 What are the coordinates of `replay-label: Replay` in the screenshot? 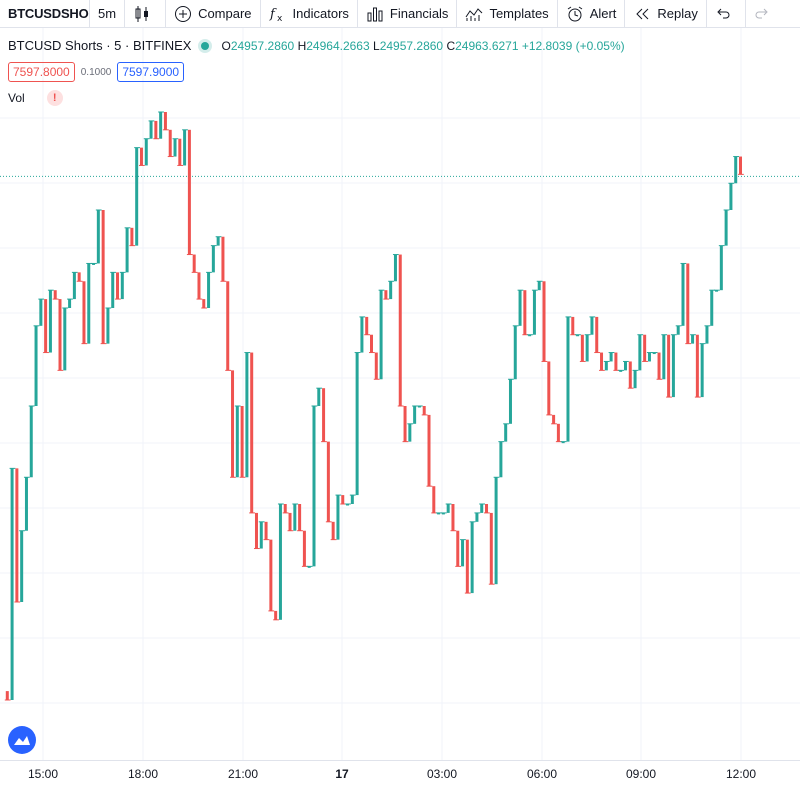 It's located at (677, 13).